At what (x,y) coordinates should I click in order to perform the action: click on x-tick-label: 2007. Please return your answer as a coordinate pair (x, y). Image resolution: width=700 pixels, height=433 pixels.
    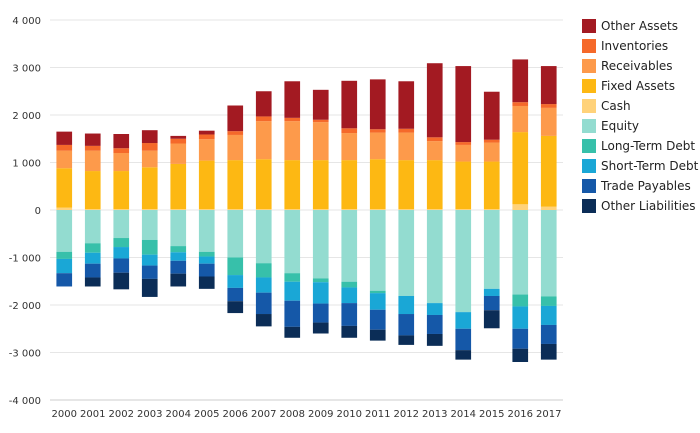
    Looking at the image, I should click on (263, 414).